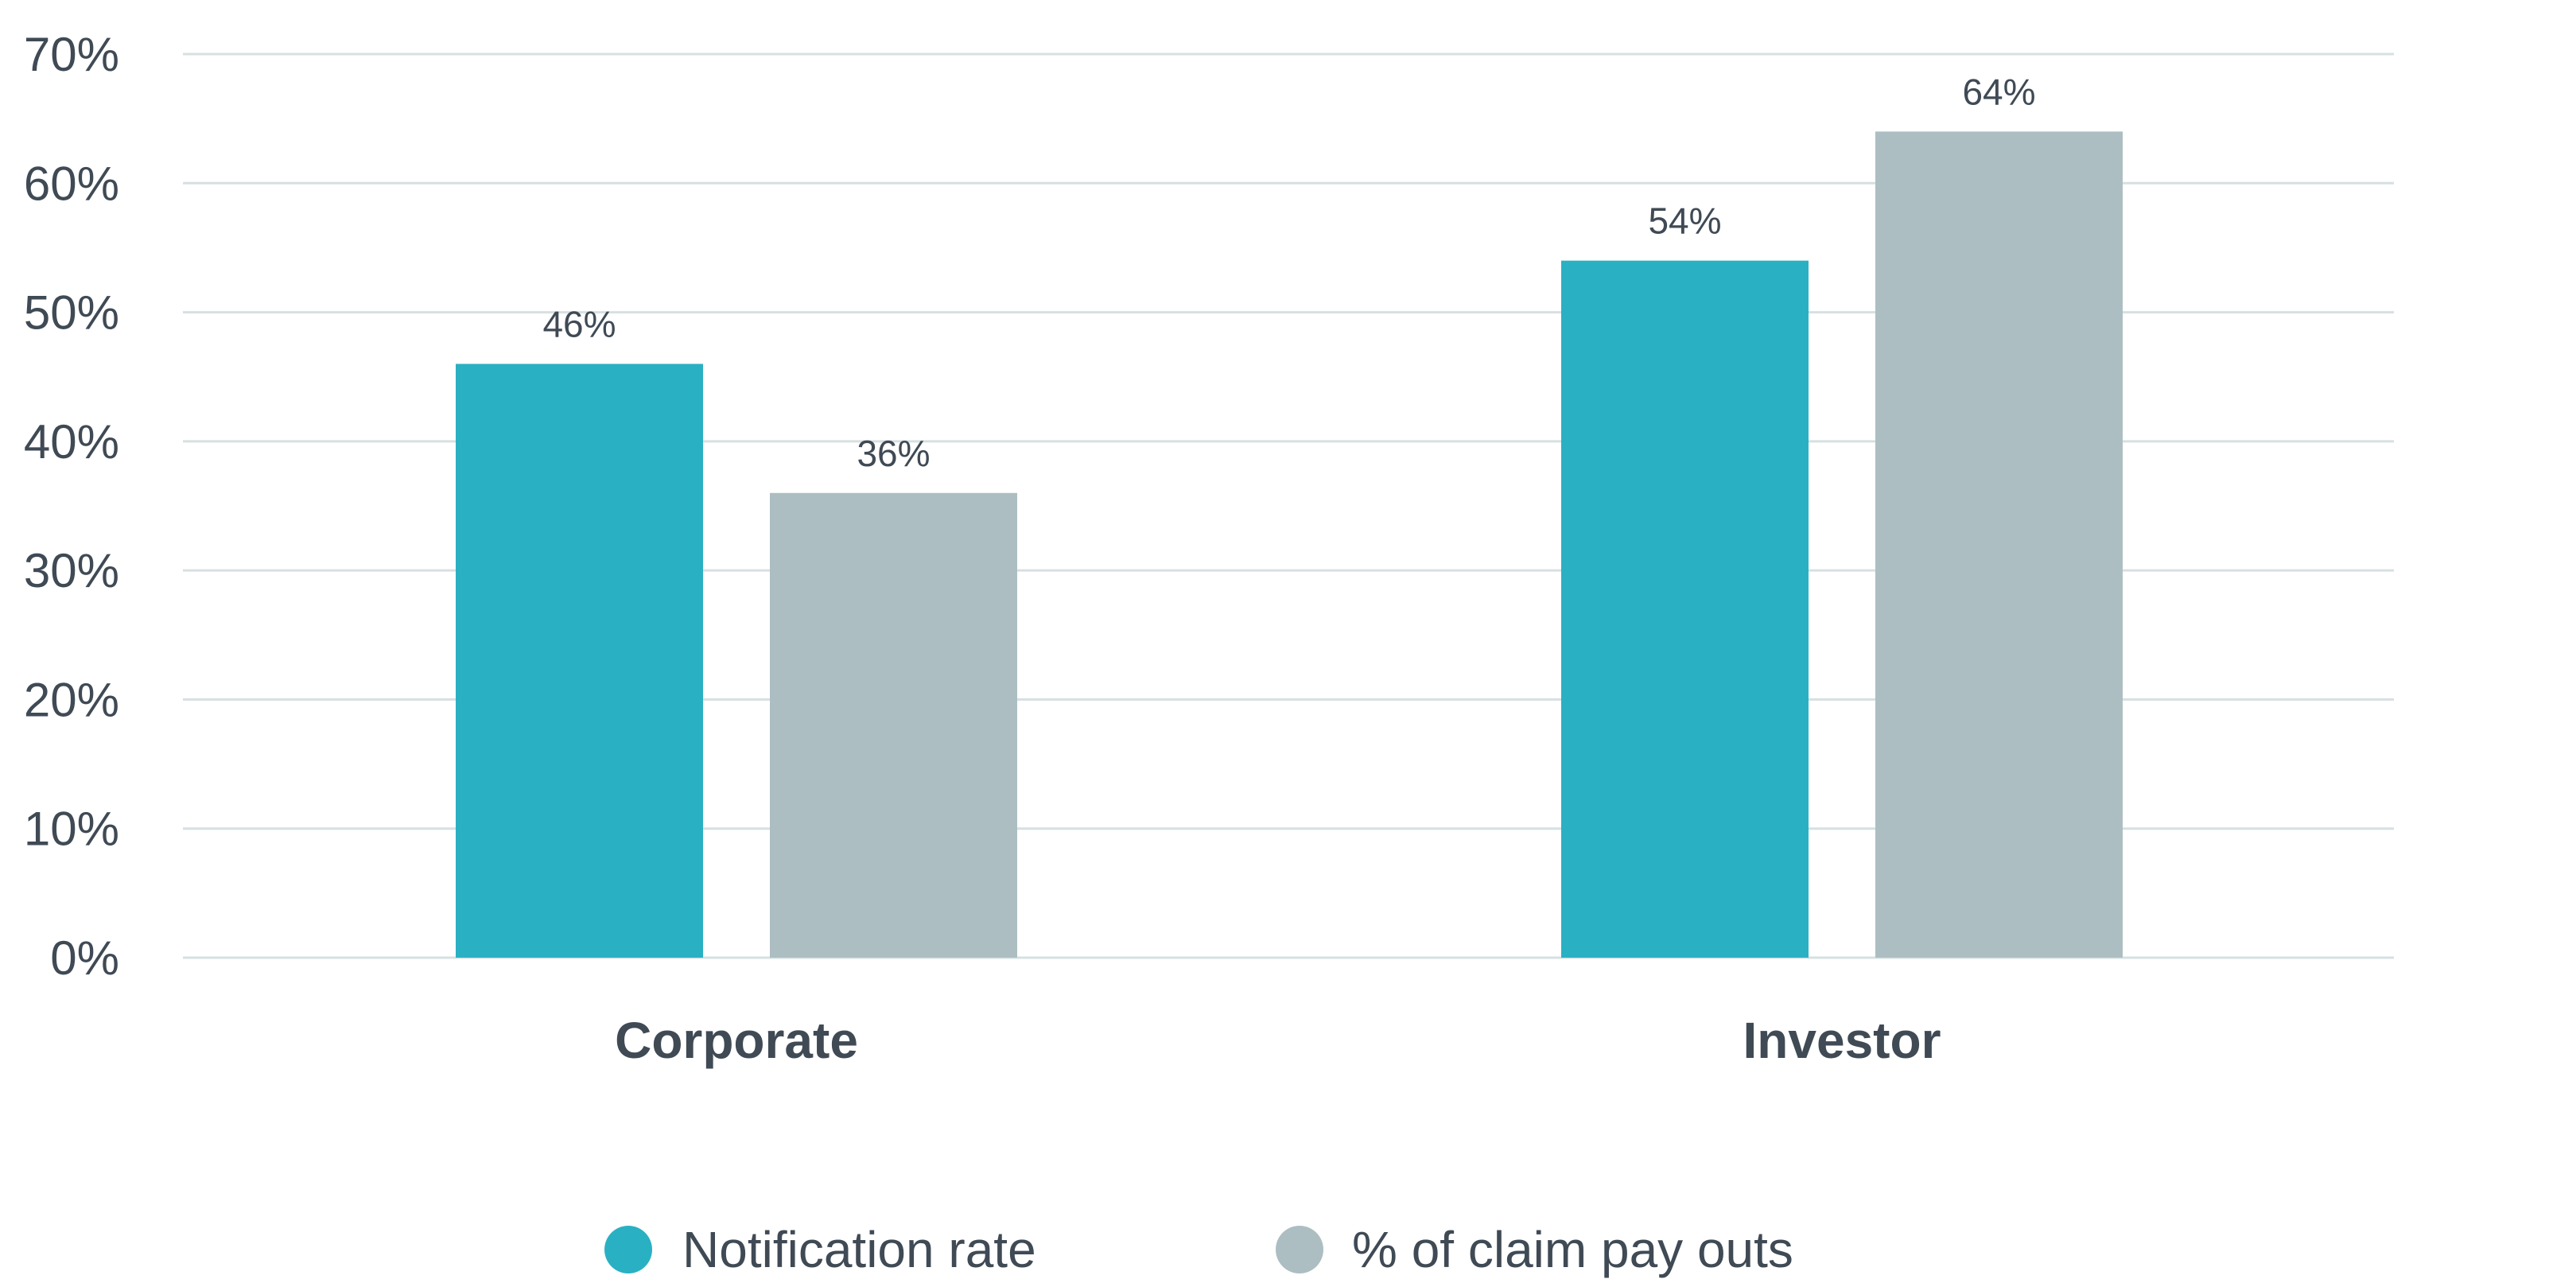 The height and width of the screenshot is (1283, 2576). What do you see at coordinates (71, 313) in the screenshot?
I see `y-tick-label: 50%` at bounding box center [71, 313].